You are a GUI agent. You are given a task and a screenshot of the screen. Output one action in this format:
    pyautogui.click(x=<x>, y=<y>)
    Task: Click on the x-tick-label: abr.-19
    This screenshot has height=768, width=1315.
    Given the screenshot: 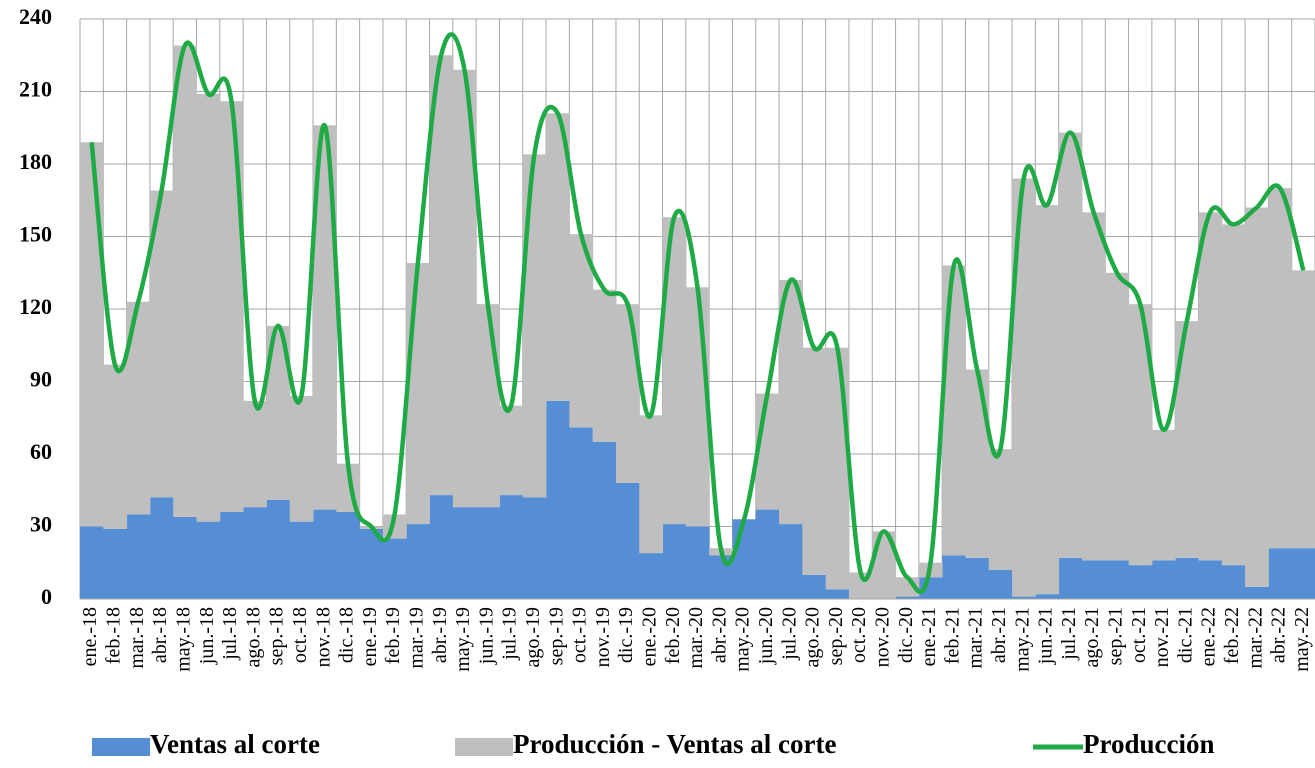 What is the action you would take?
    pyautogui.click(x=440, y=635)
    